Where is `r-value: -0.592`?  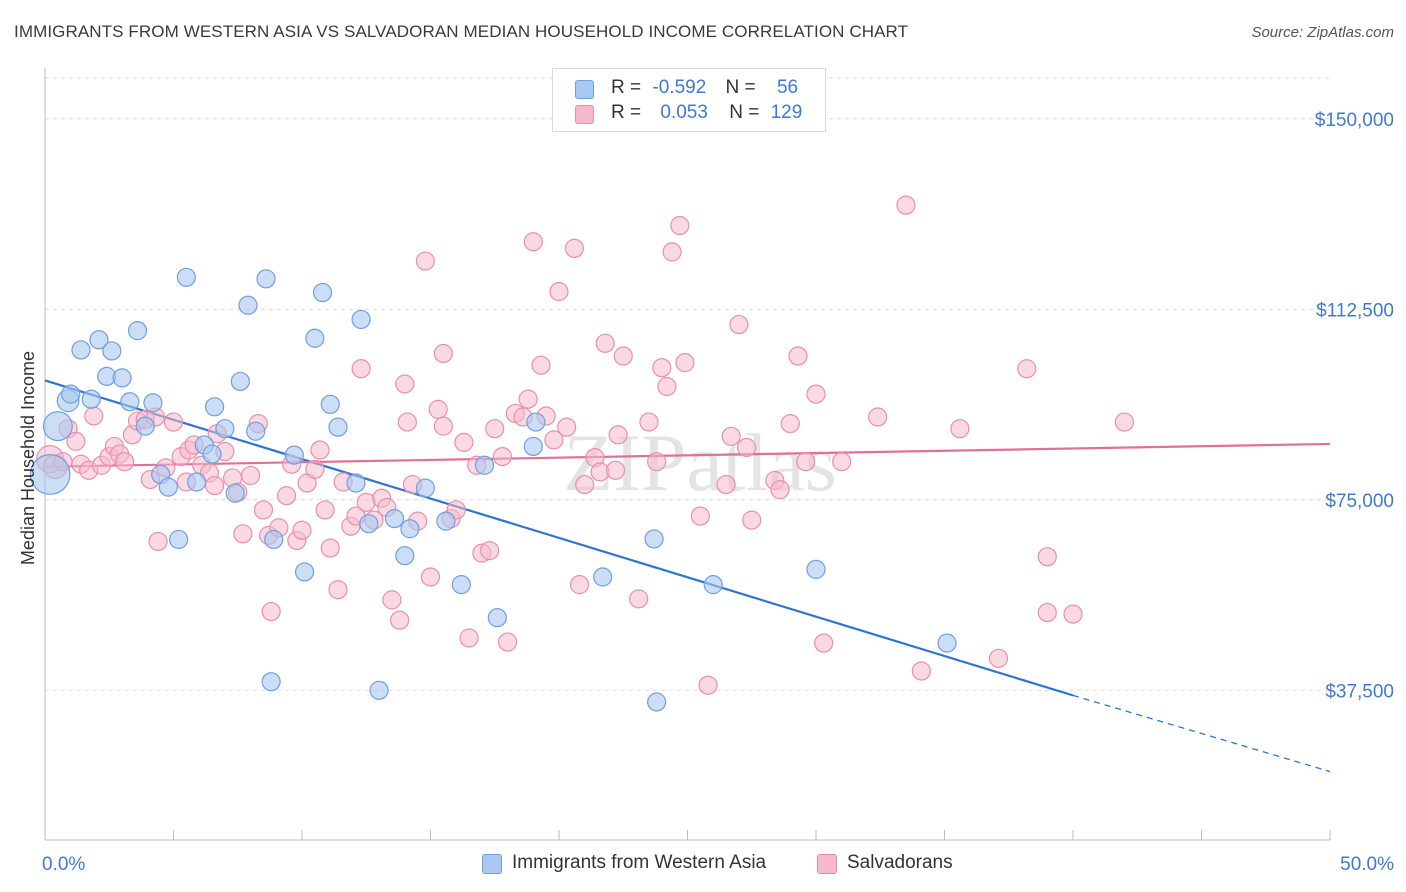
r-value: -0.592 is located at coordinates (679, 87).